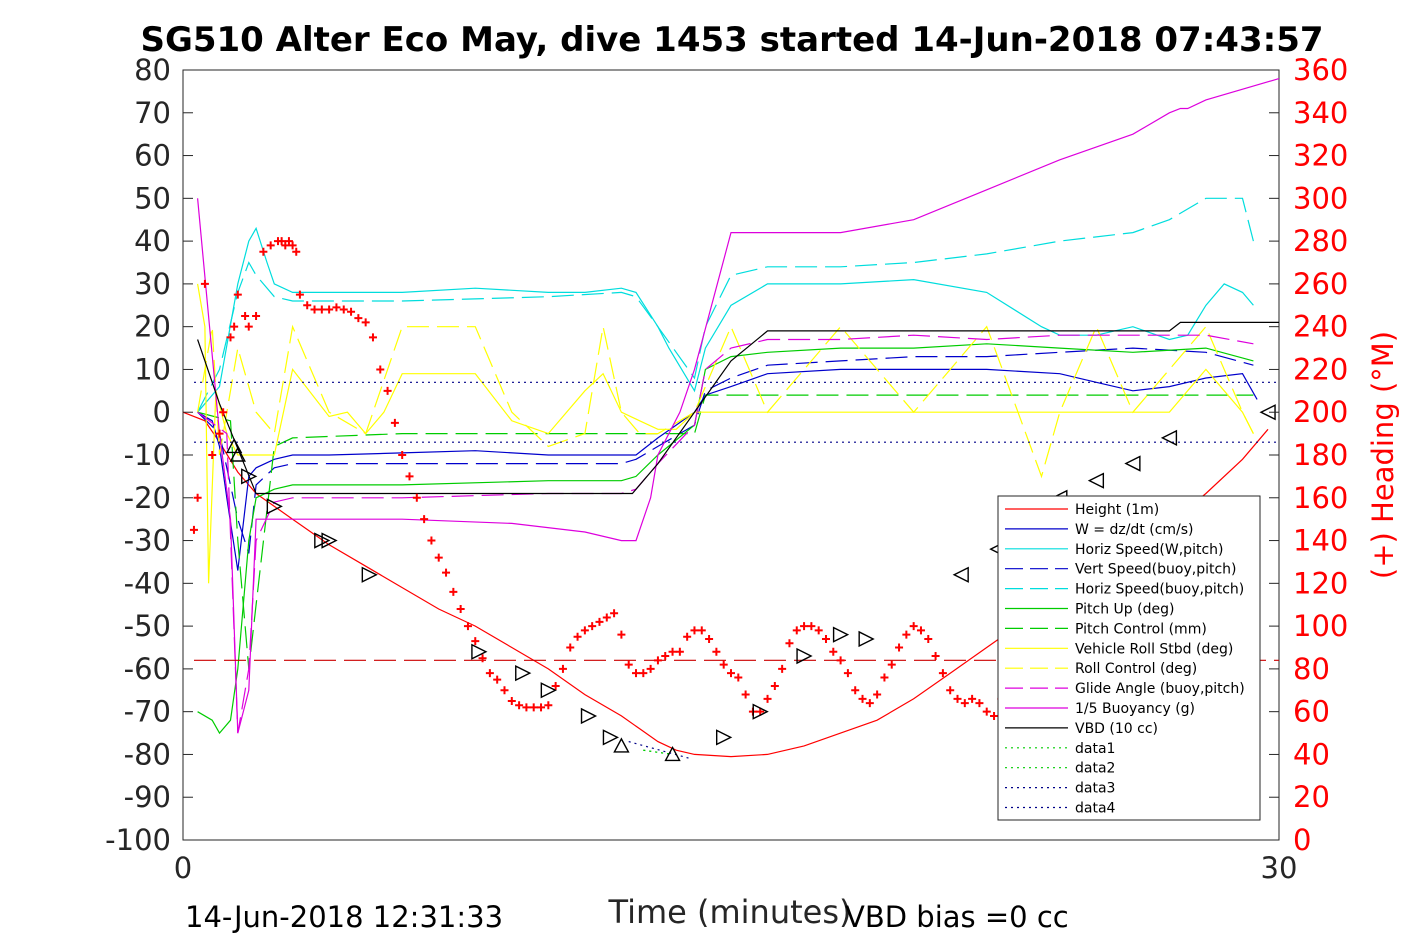  I want to click on x-axis: 0 30, so click(736, 857).